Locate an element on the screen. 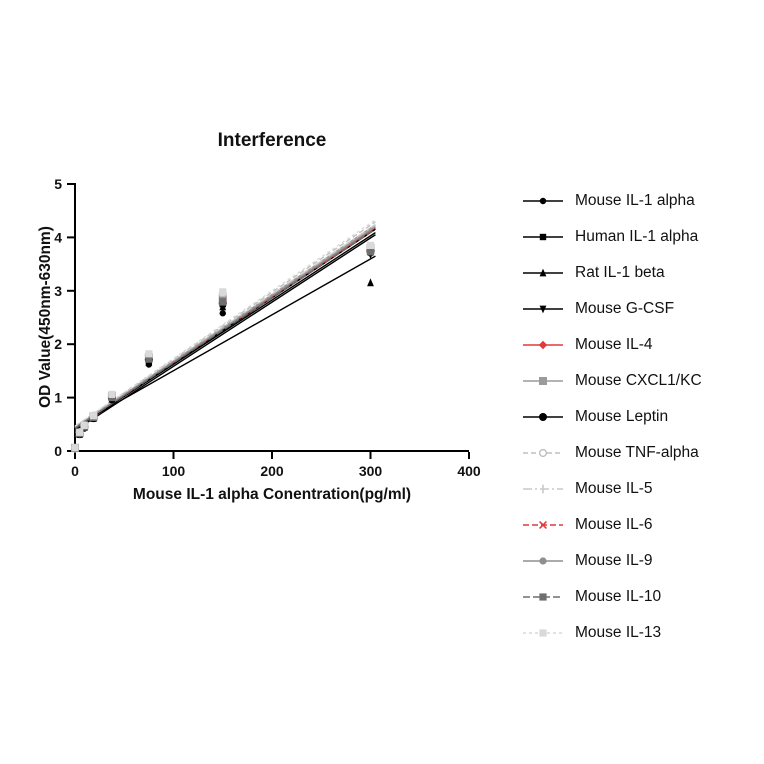 The image size is (764, 764). y-tick-label: 1 is located at coordinates (58, 398).